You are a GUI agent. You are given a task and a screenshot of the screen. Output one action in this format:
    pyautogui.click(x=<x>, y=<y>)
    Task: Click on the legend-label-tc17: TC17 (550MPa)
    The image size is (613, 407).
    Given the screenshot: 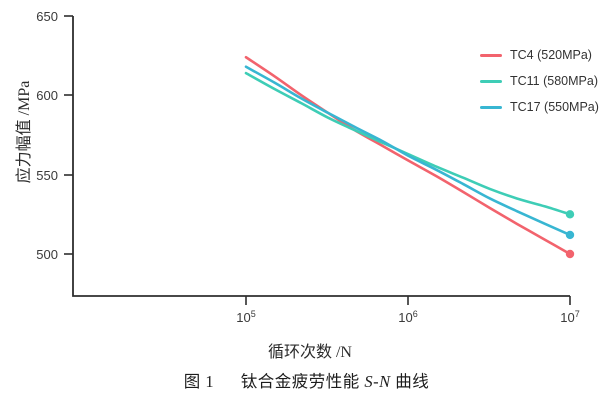 What is the action you would take?
    pyautogui.click(x=554, y=107)
    